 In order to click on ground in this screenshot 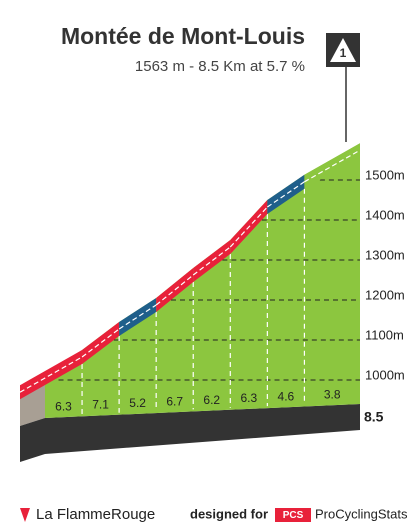, I will do `click(190, 433)`.